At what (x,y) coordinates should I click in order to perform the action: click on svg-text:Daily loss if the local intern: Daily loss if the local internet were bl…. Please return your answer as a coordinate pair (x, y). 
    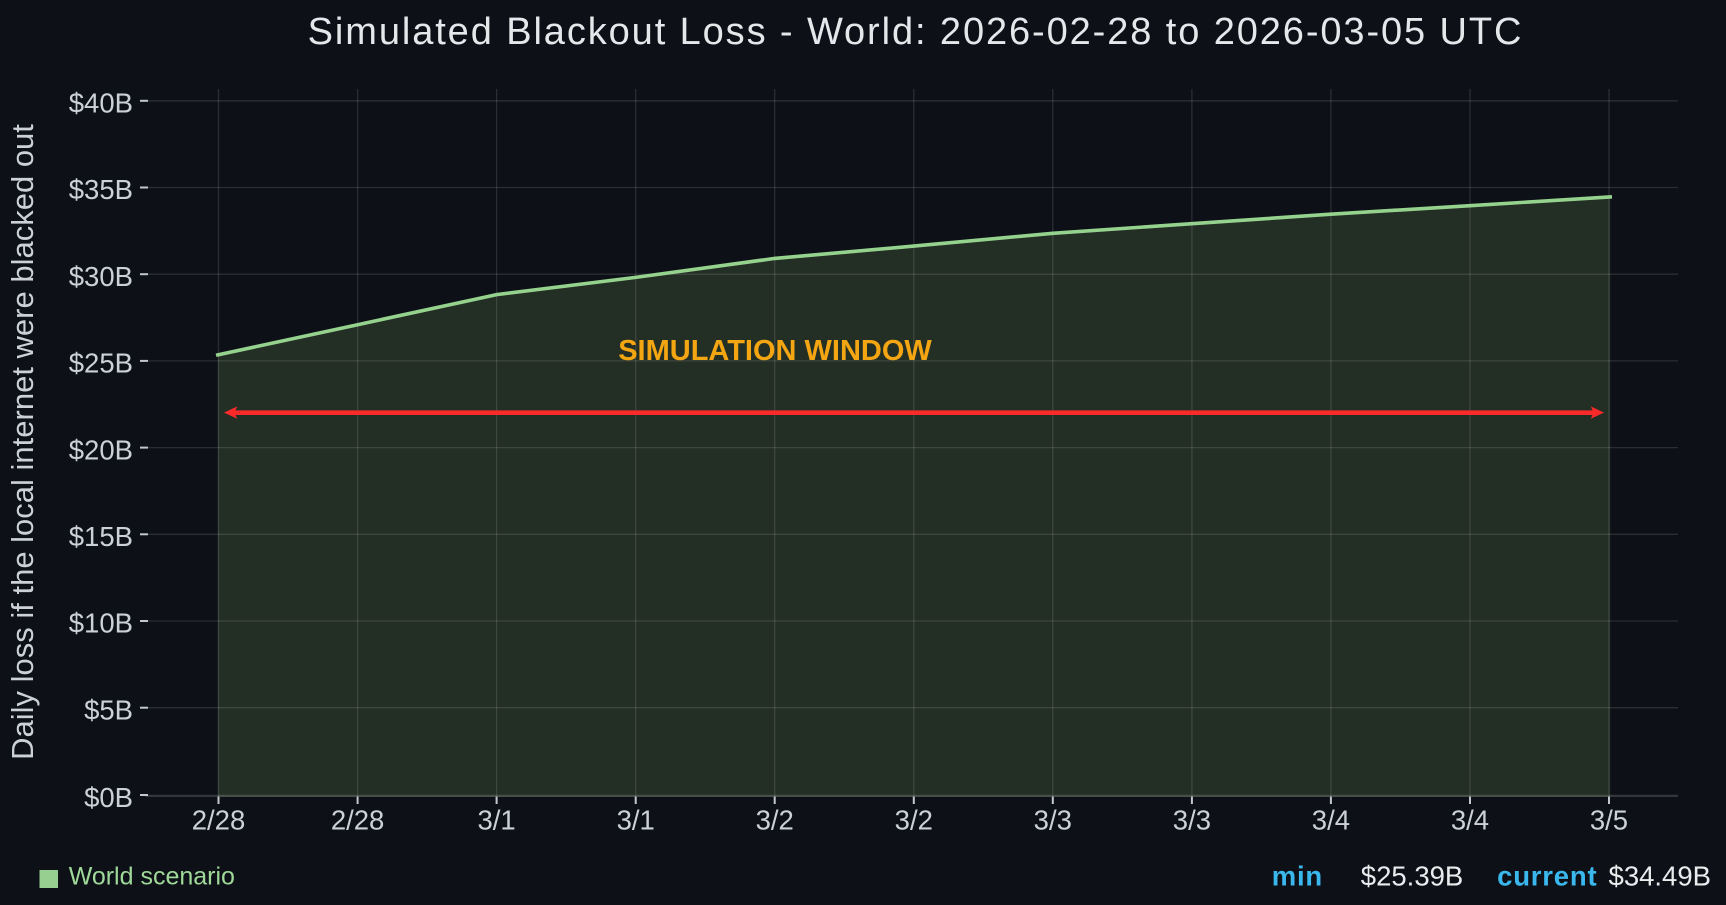
    Looking at the image, I should click on (22, 442).